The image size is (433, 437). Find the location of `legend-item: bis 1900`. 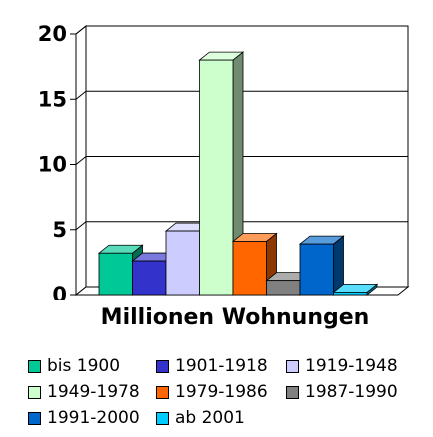

legend-item: bis 1900 is located at coordinates (74, 366).